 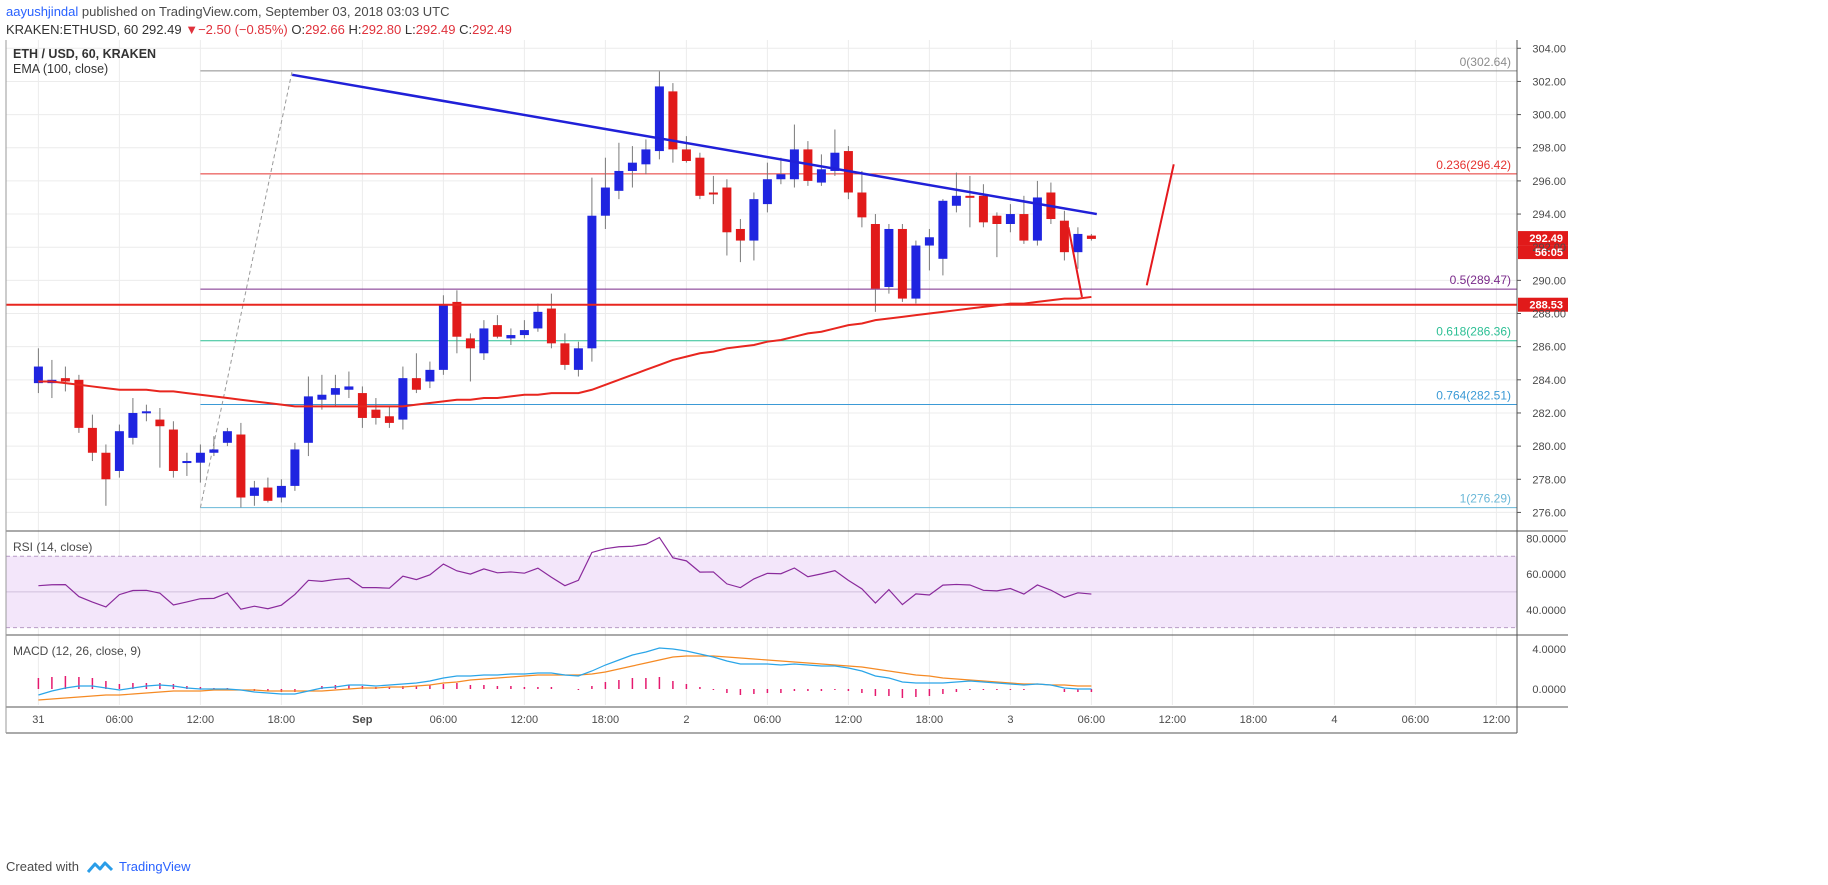 I want to click on y-tick-label: 292.00, so click(x=1549, y=248).